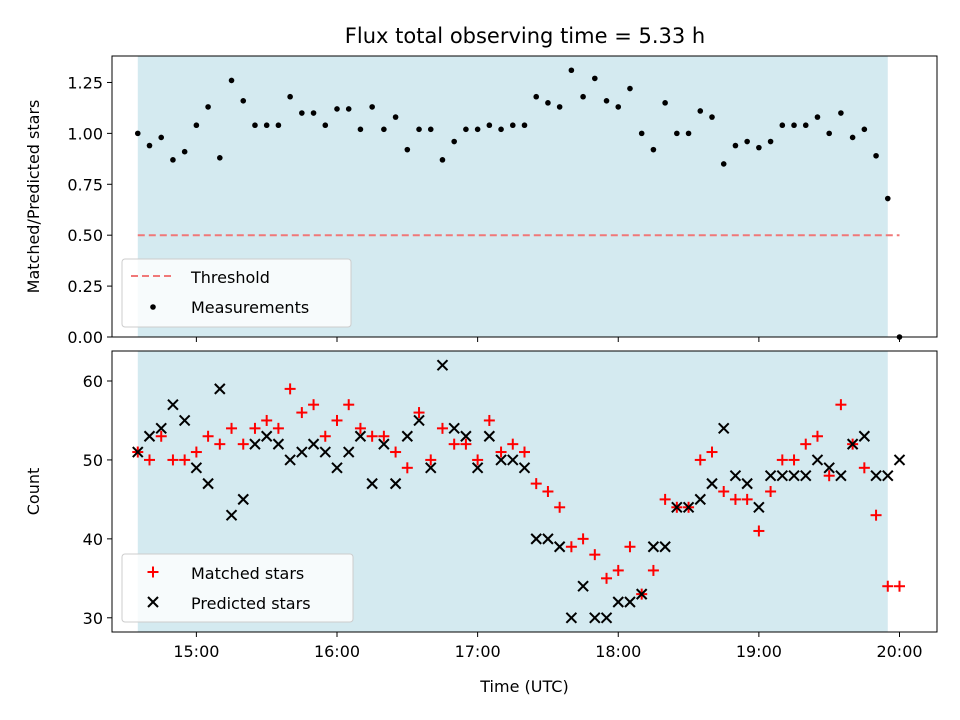 The width and height of the screenshot is (960, 720). I want to click on legend-predicted-label: Predicted stars, so click(251, 603).